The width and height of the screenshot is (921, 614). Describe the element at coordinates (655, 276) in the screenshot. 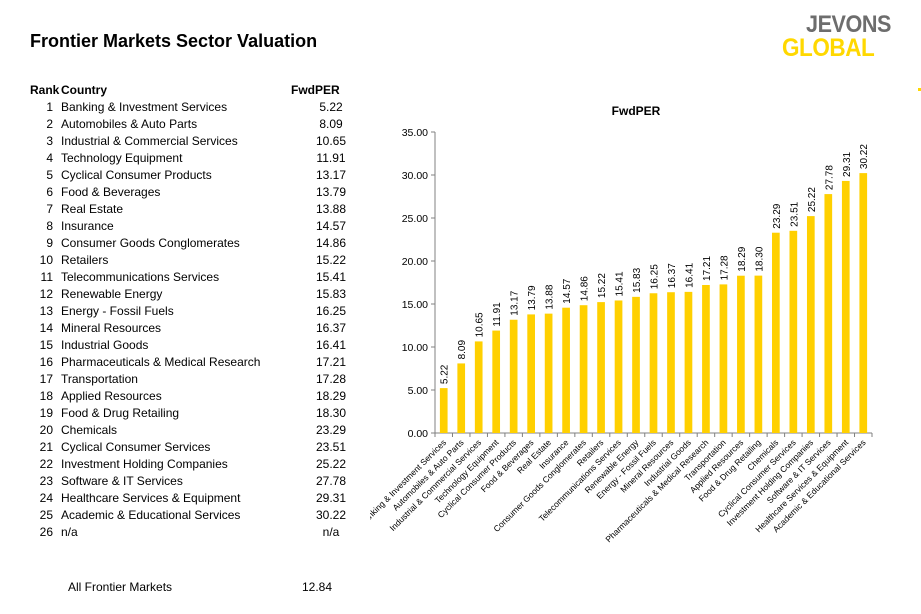

I see `bar-data-label: 16.25` at that location.